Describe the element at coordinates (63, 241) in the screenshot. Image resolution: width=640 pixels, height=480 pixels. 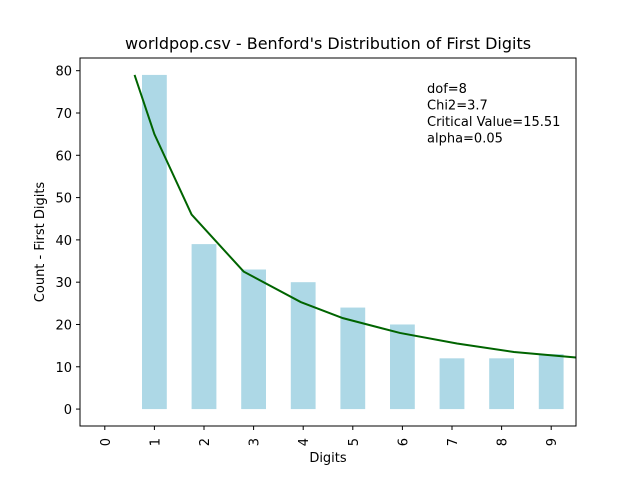
I see `y-tick-label: 40` at that location.